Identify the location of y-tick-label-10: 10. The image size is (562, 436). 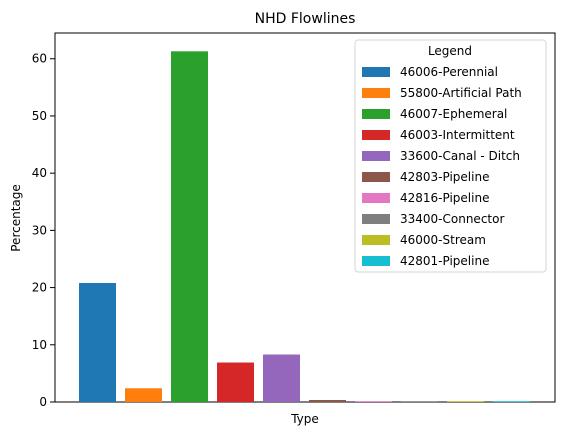
(39, 345).